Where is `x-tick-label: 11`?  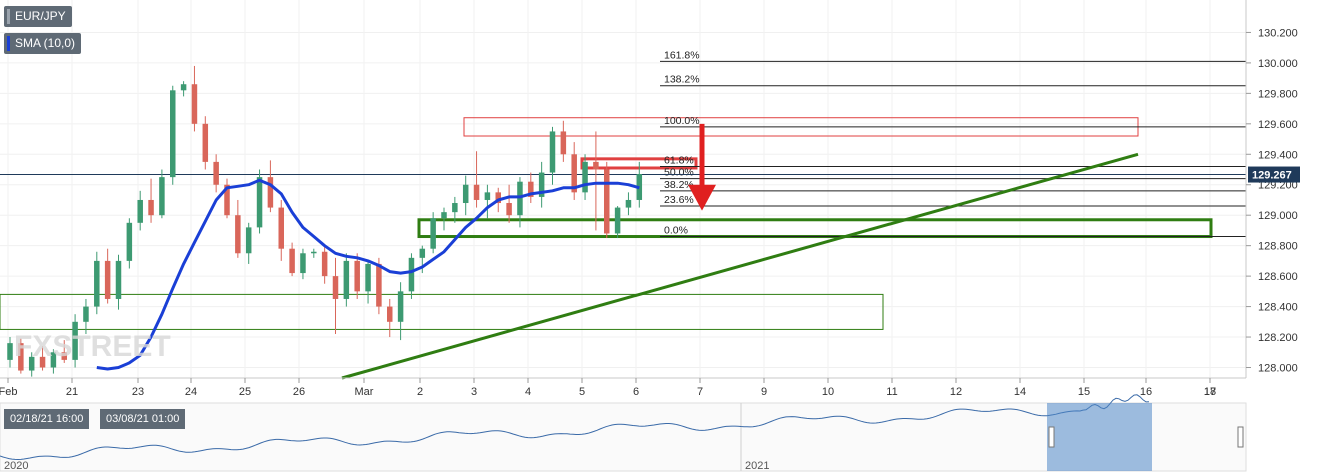 x-tick-label: 11 is located at coordinates (891, 392).